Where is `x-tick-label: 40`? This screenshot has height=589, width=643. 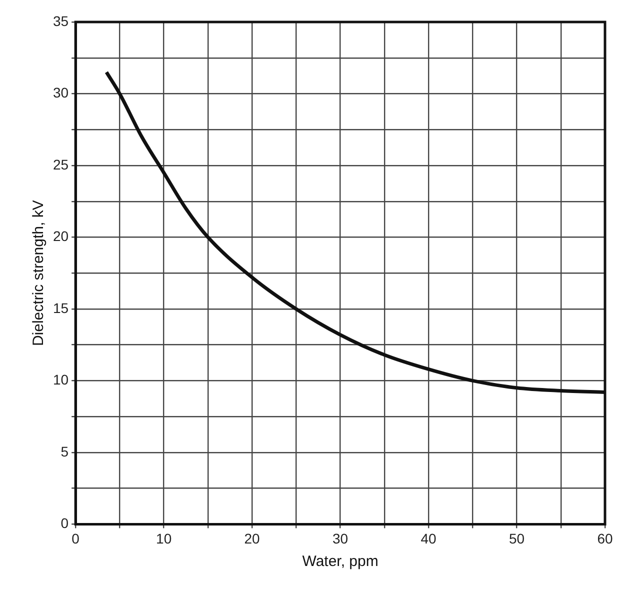 x-tick-label: 40 is located at coordinates (428, 538).